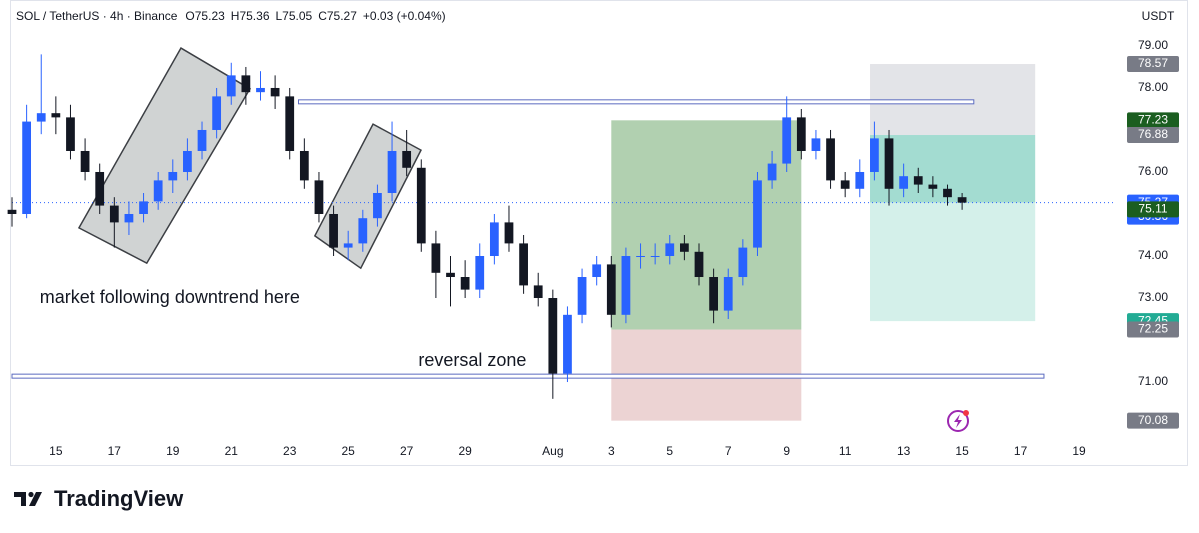 This screenshot has height=533, width=1199. I want to click on icon-bolt, so click(958, 421).